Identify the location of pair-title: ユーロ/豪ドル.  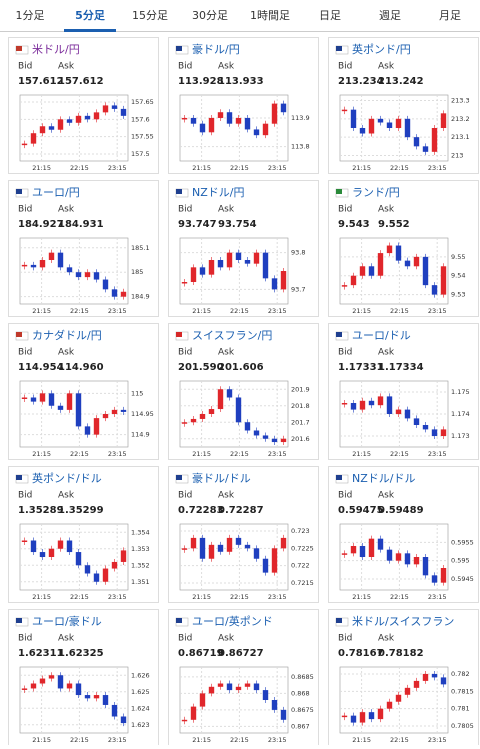
(67, 621).